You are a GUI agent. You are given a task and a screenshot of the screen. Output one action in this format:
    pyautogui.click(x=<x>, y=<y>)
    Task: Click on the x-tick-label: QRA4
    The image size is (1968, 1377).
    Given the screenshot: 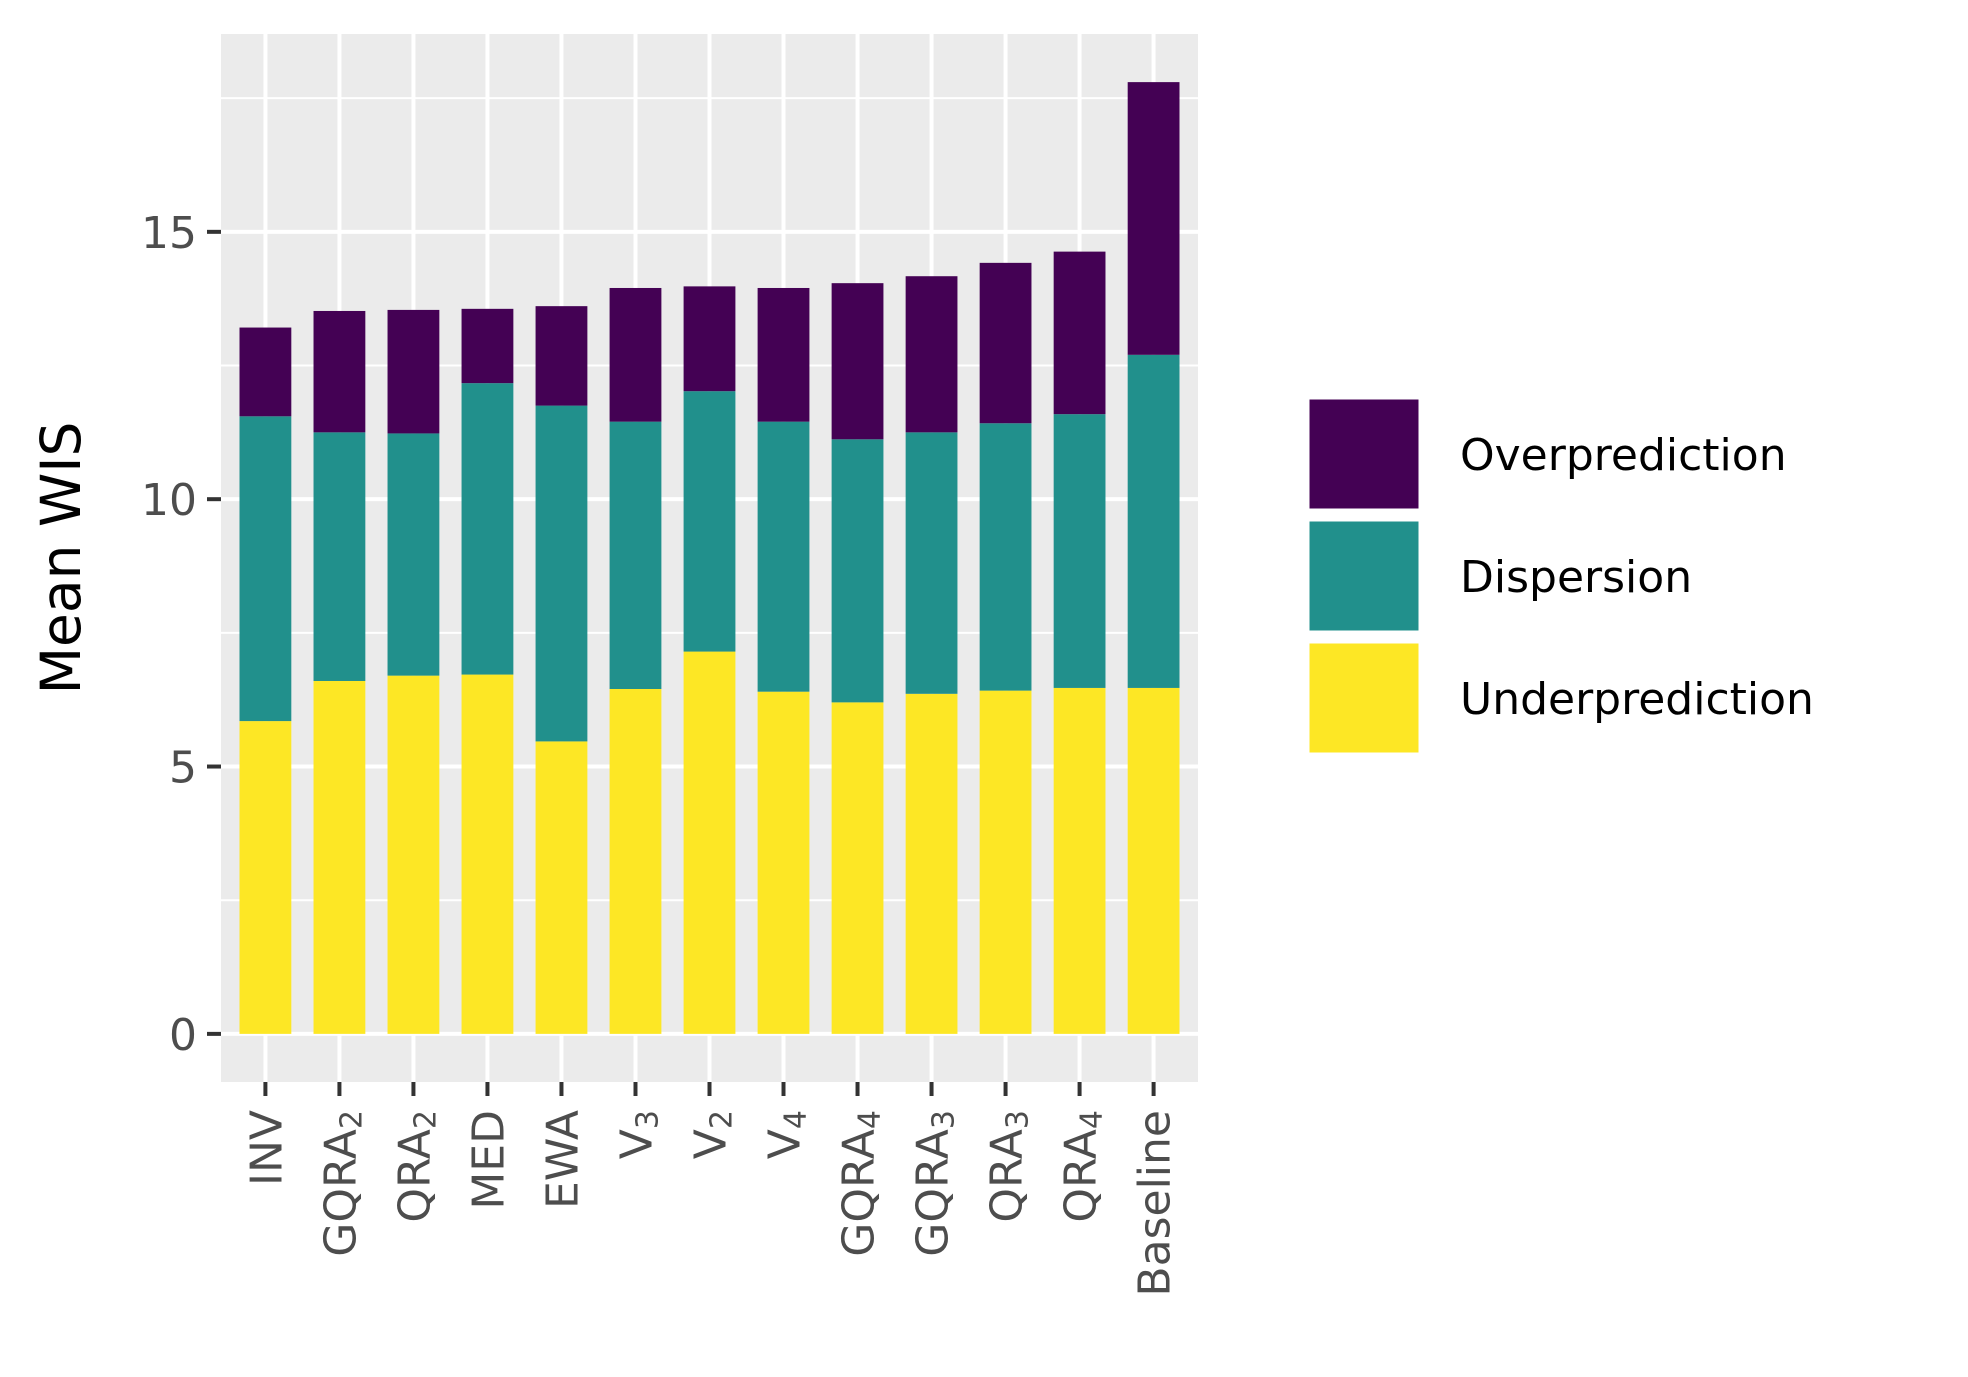 What is the action you would take?
    pyautogui.click(x=1083, y=1166)
    